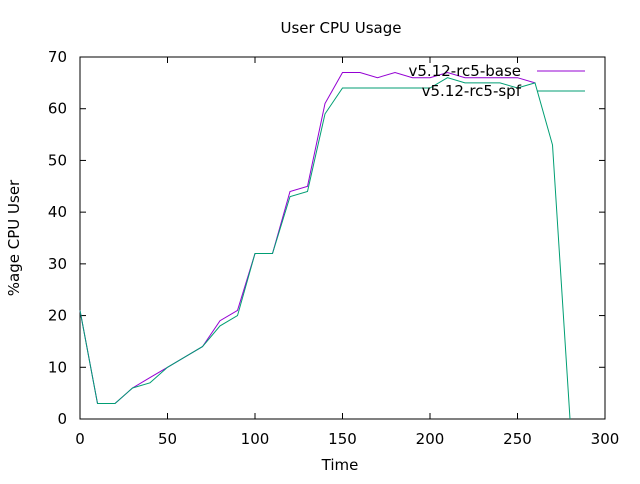  Describe the element at coordinates (57, 316) in the screenshot. I see `y-tick-label: 20` at that location.